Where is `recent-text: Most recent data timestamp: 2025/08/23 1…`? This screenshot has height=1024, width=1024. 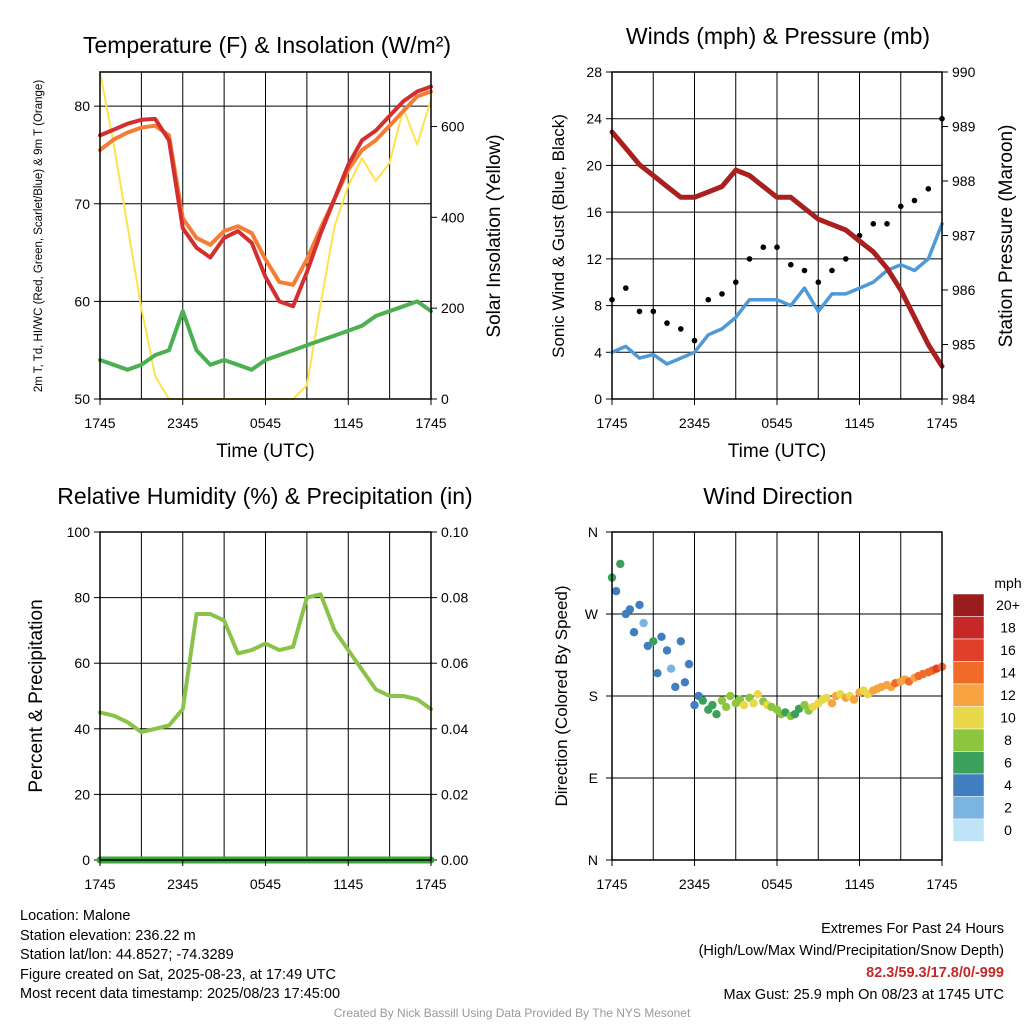 recent-text: Most recent data timestamp: 2025/08/23 1… is located at coordinates (180, 994).